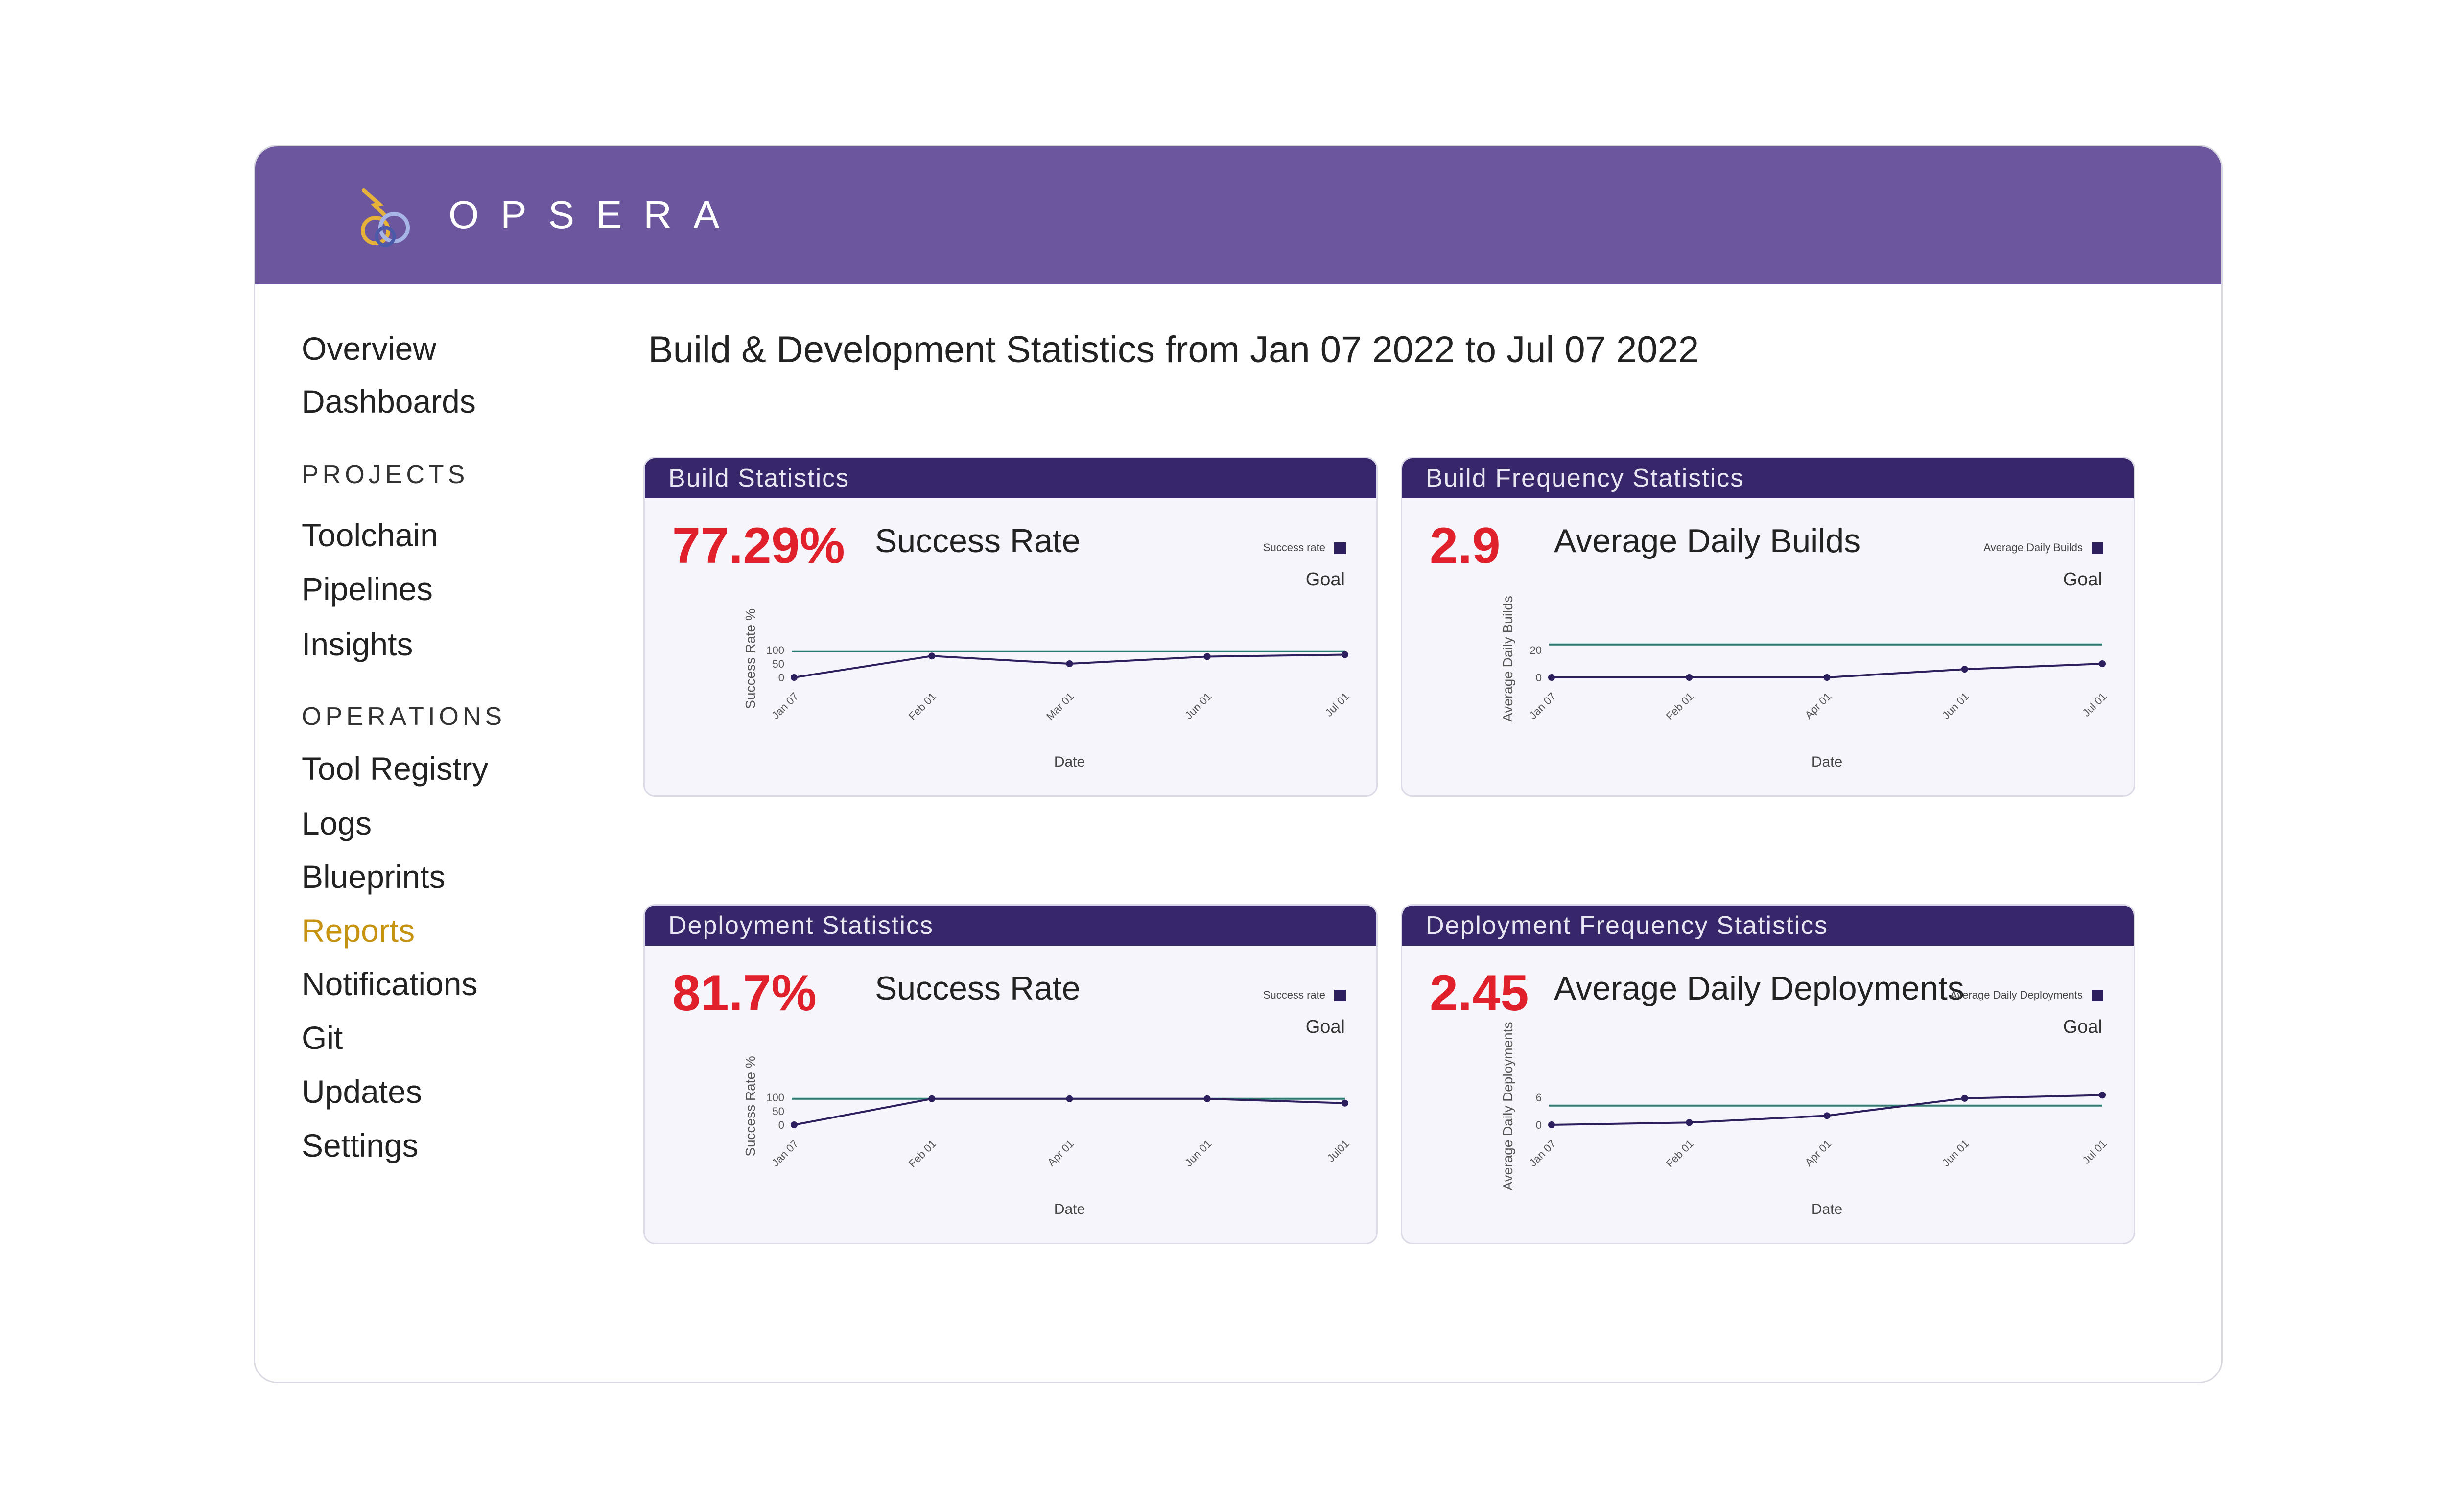 The image size is (2448, 1512). I want to click on sidebar-item-tool-registry: Tool Registry, so click(395, 769).